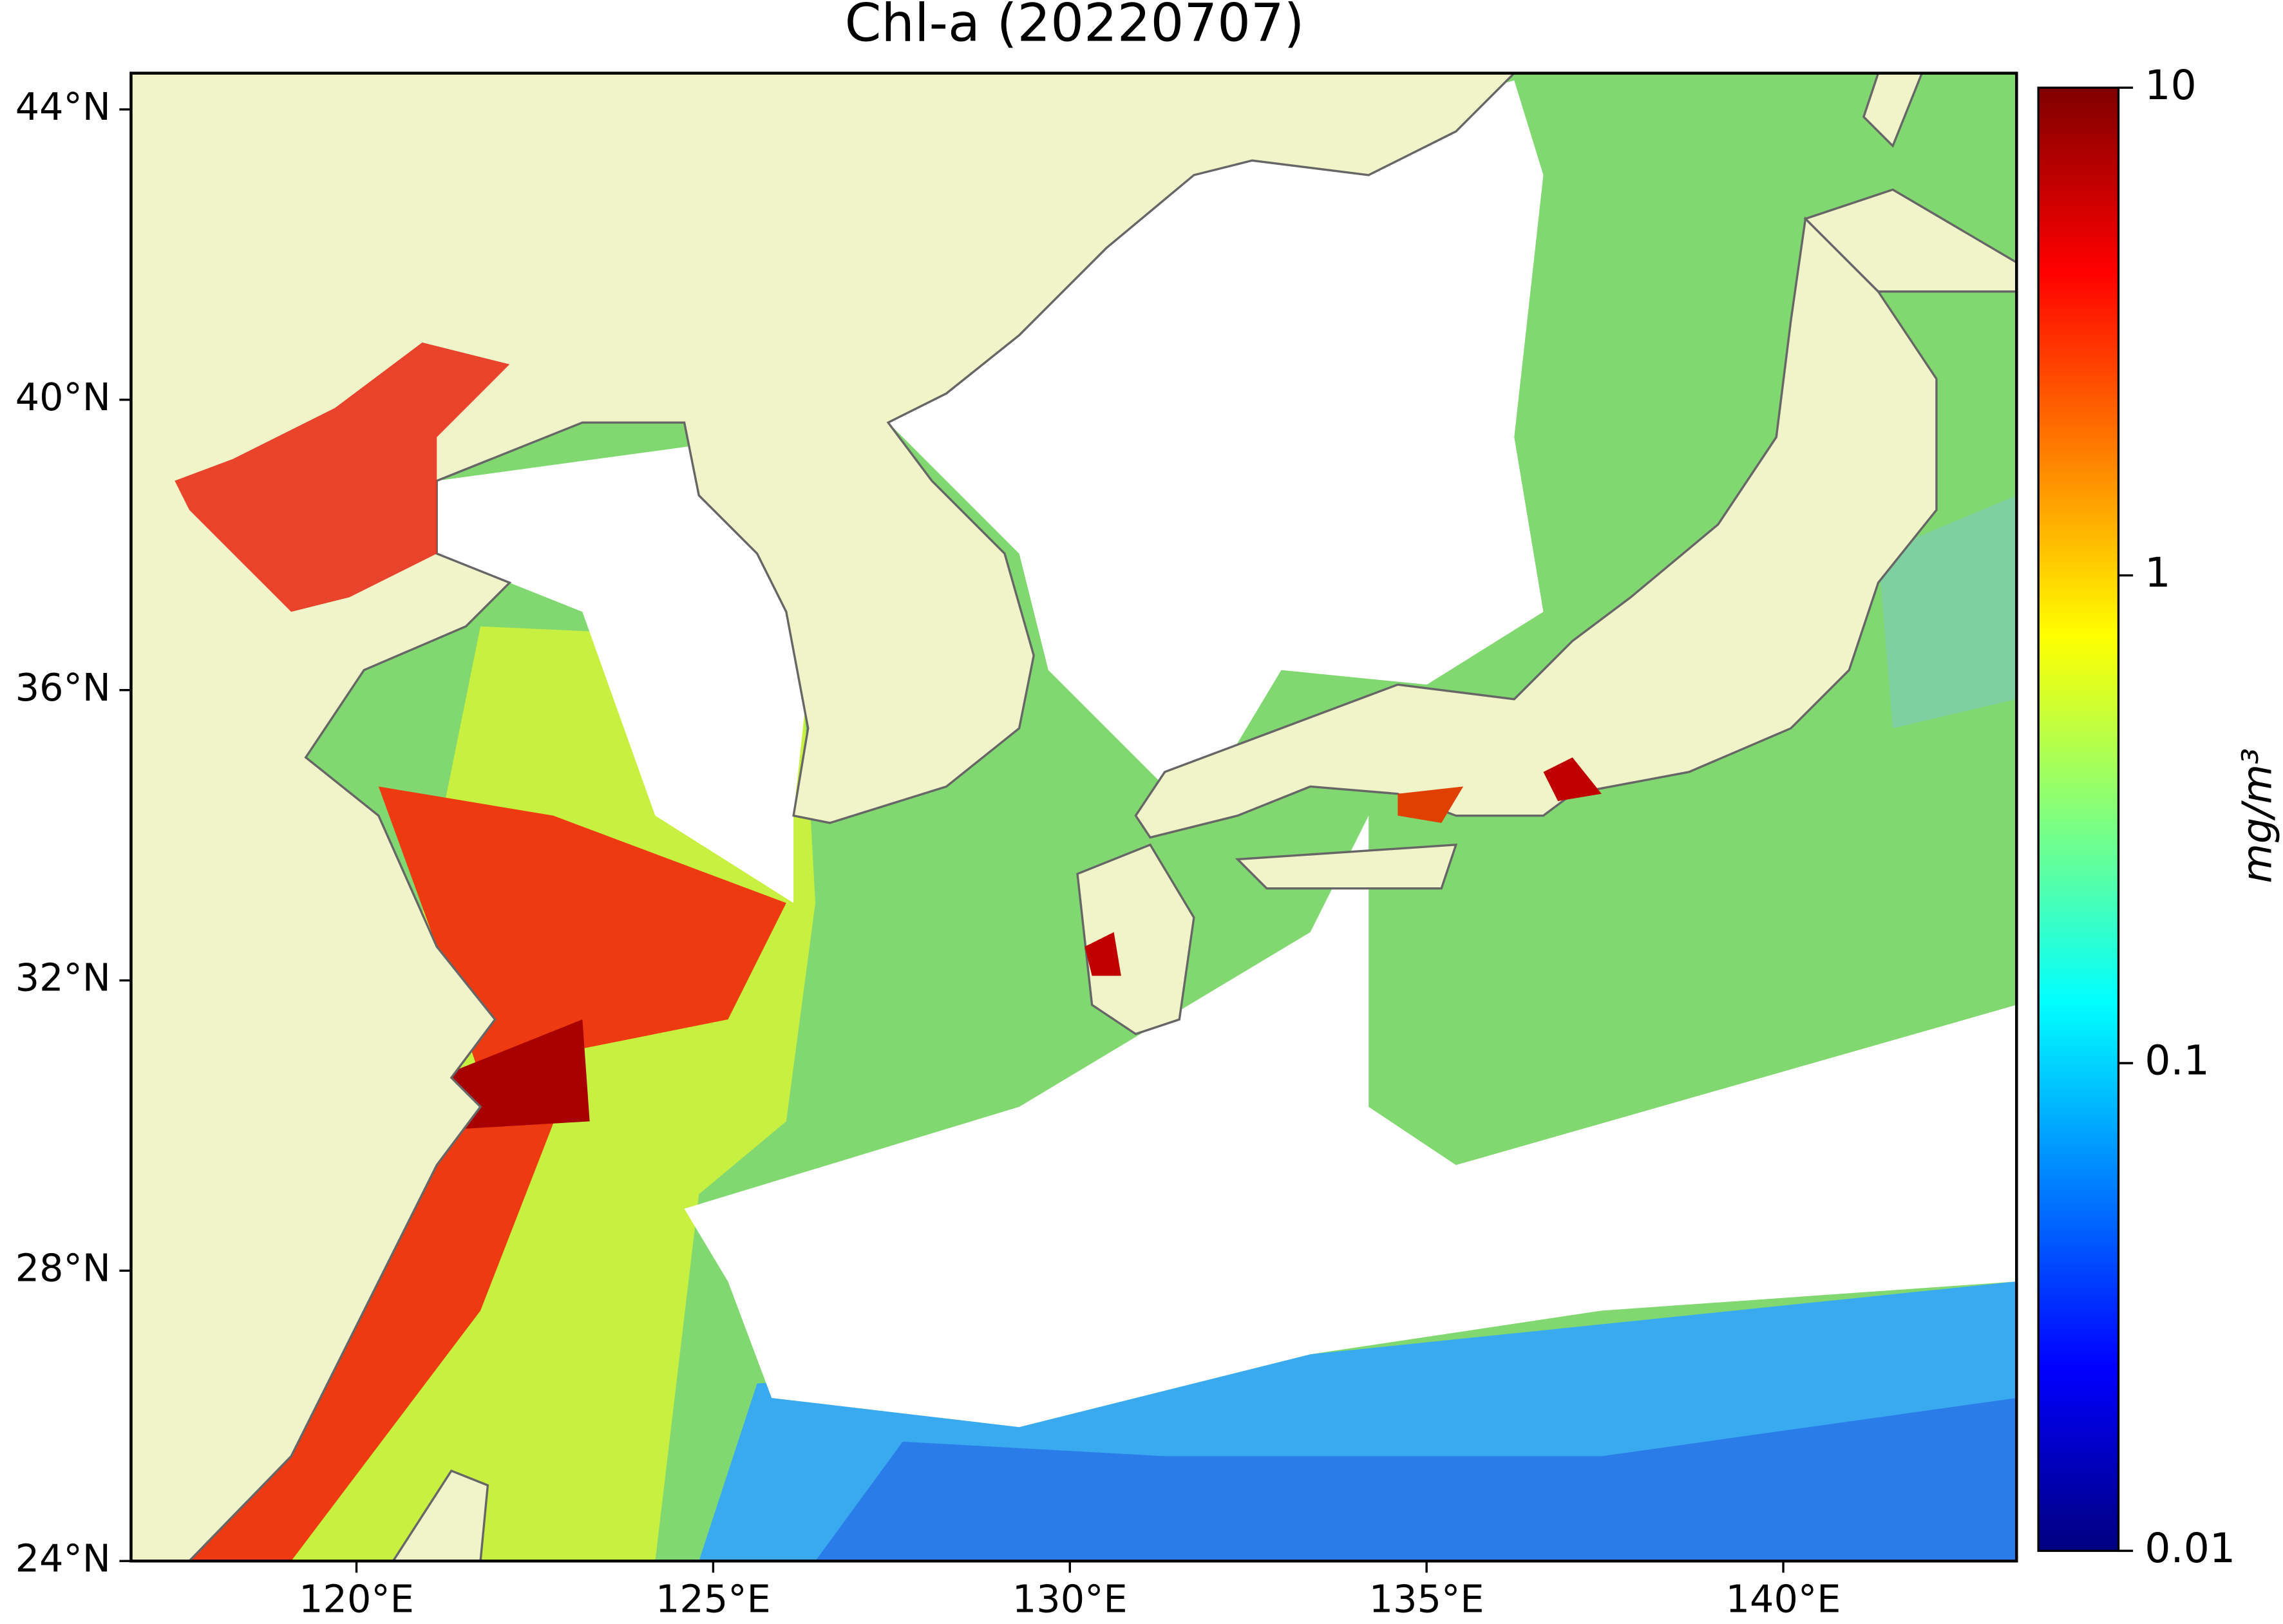 The height and width of the screenshot is (1624, 2283). Describe the element at coordinates (63, 687) in the screenshot. I see `y-tick-label: 36°N` at that location.